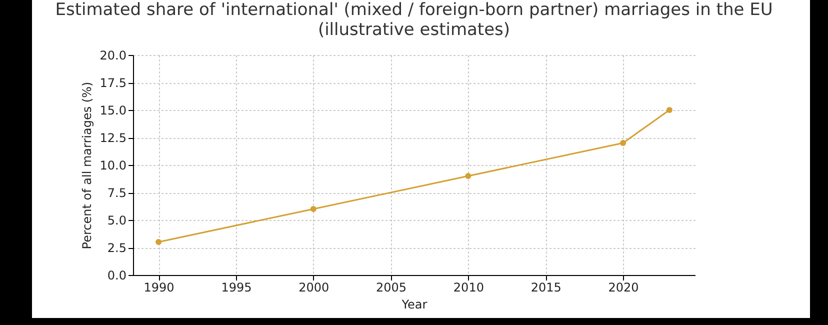  What do you see at coordinates (546, 287) in the screenshot?
I see `x-tick-label: 2015` at bounding box center [546, 287].